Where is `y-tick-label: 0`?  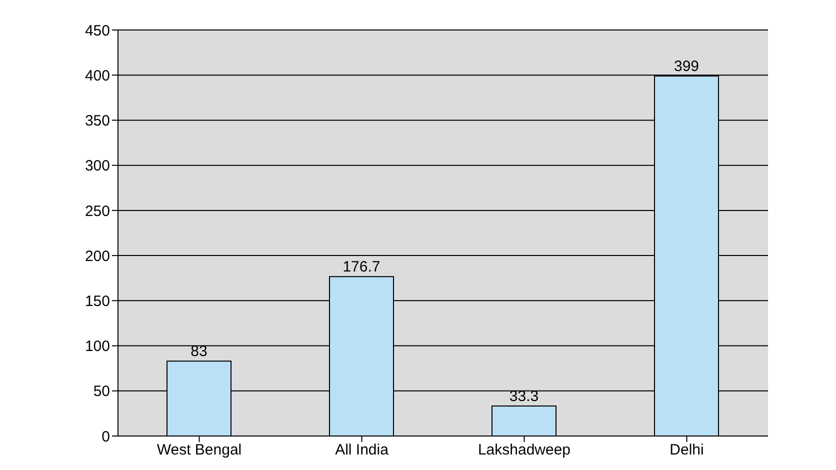
y-tick-label: 0 is located at coordinates (106, 437).